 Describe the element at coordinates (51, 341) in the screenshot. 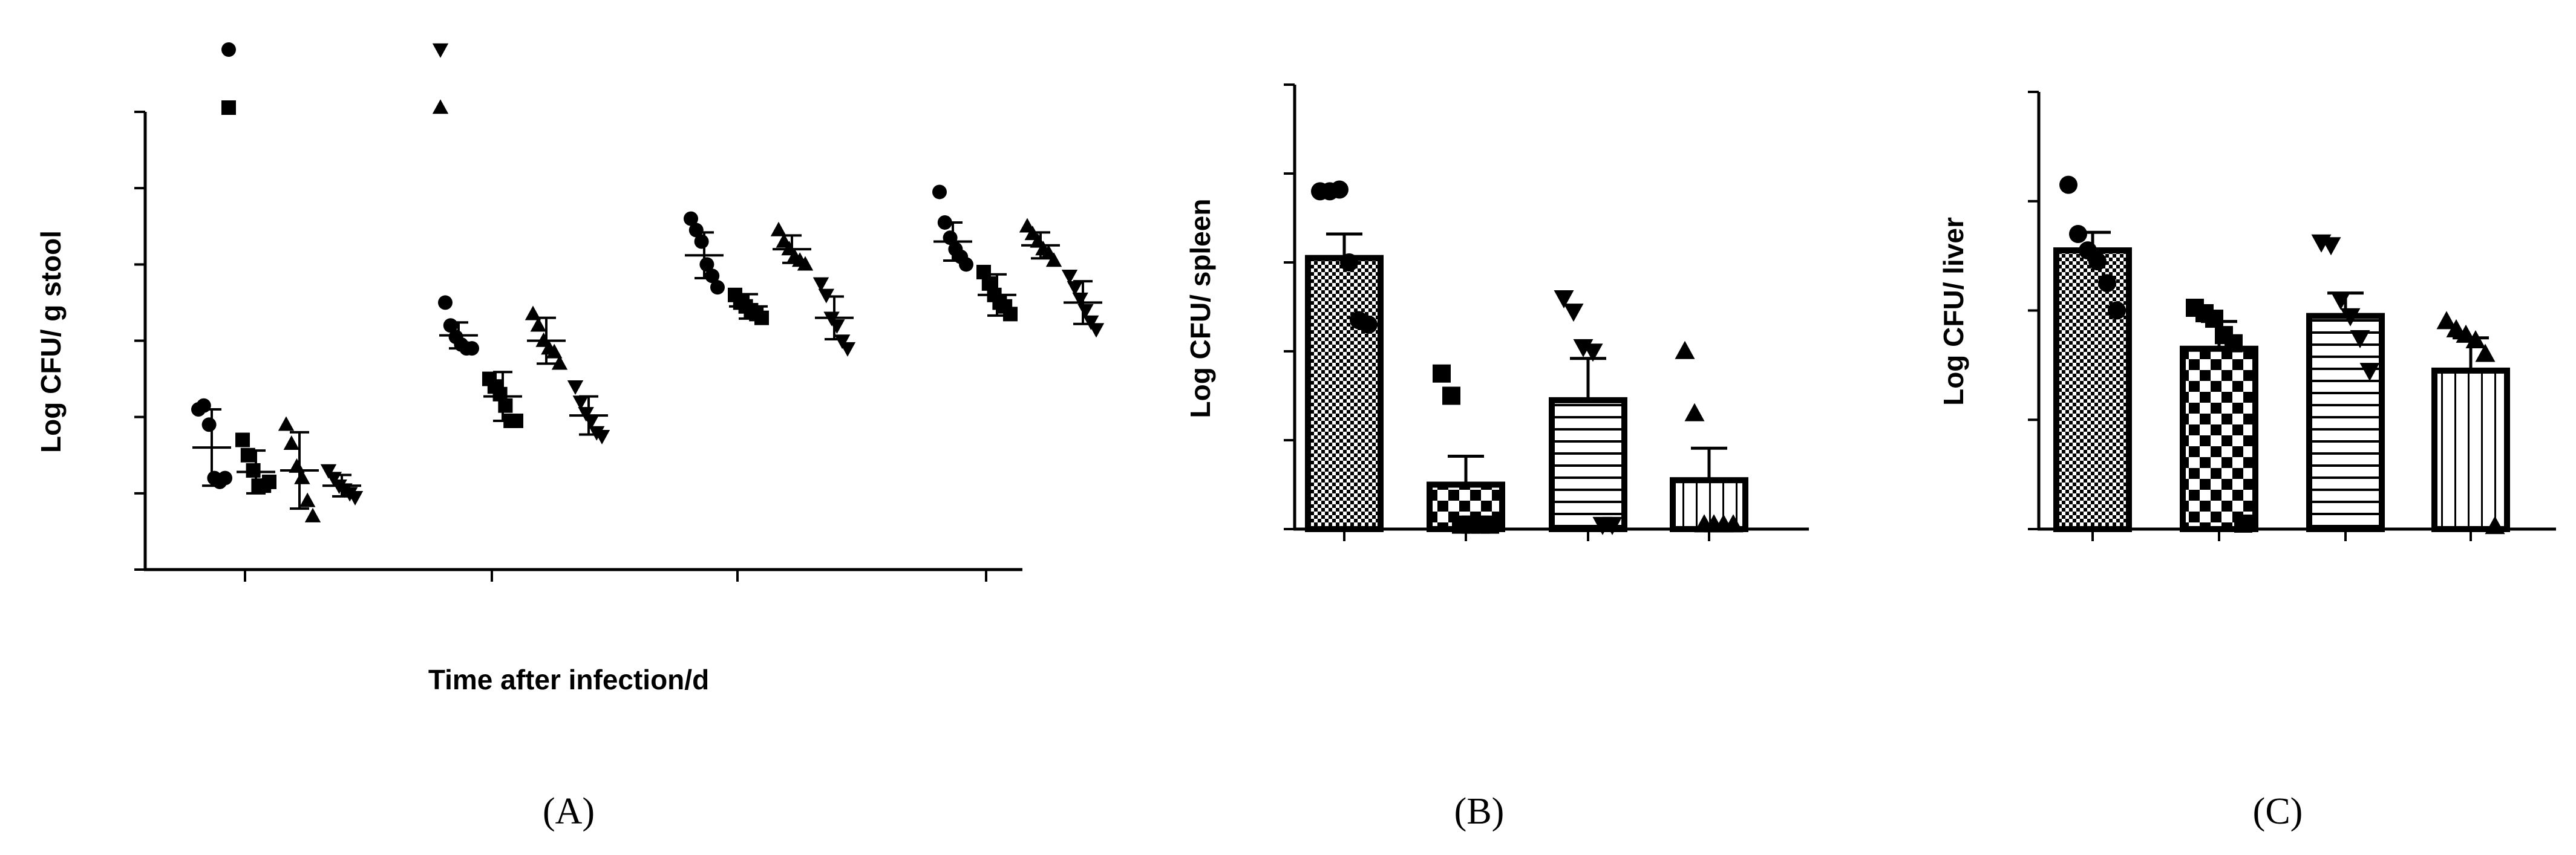

I see `panel-a-y-axis-label: Log CFU/ g stool` at that location.